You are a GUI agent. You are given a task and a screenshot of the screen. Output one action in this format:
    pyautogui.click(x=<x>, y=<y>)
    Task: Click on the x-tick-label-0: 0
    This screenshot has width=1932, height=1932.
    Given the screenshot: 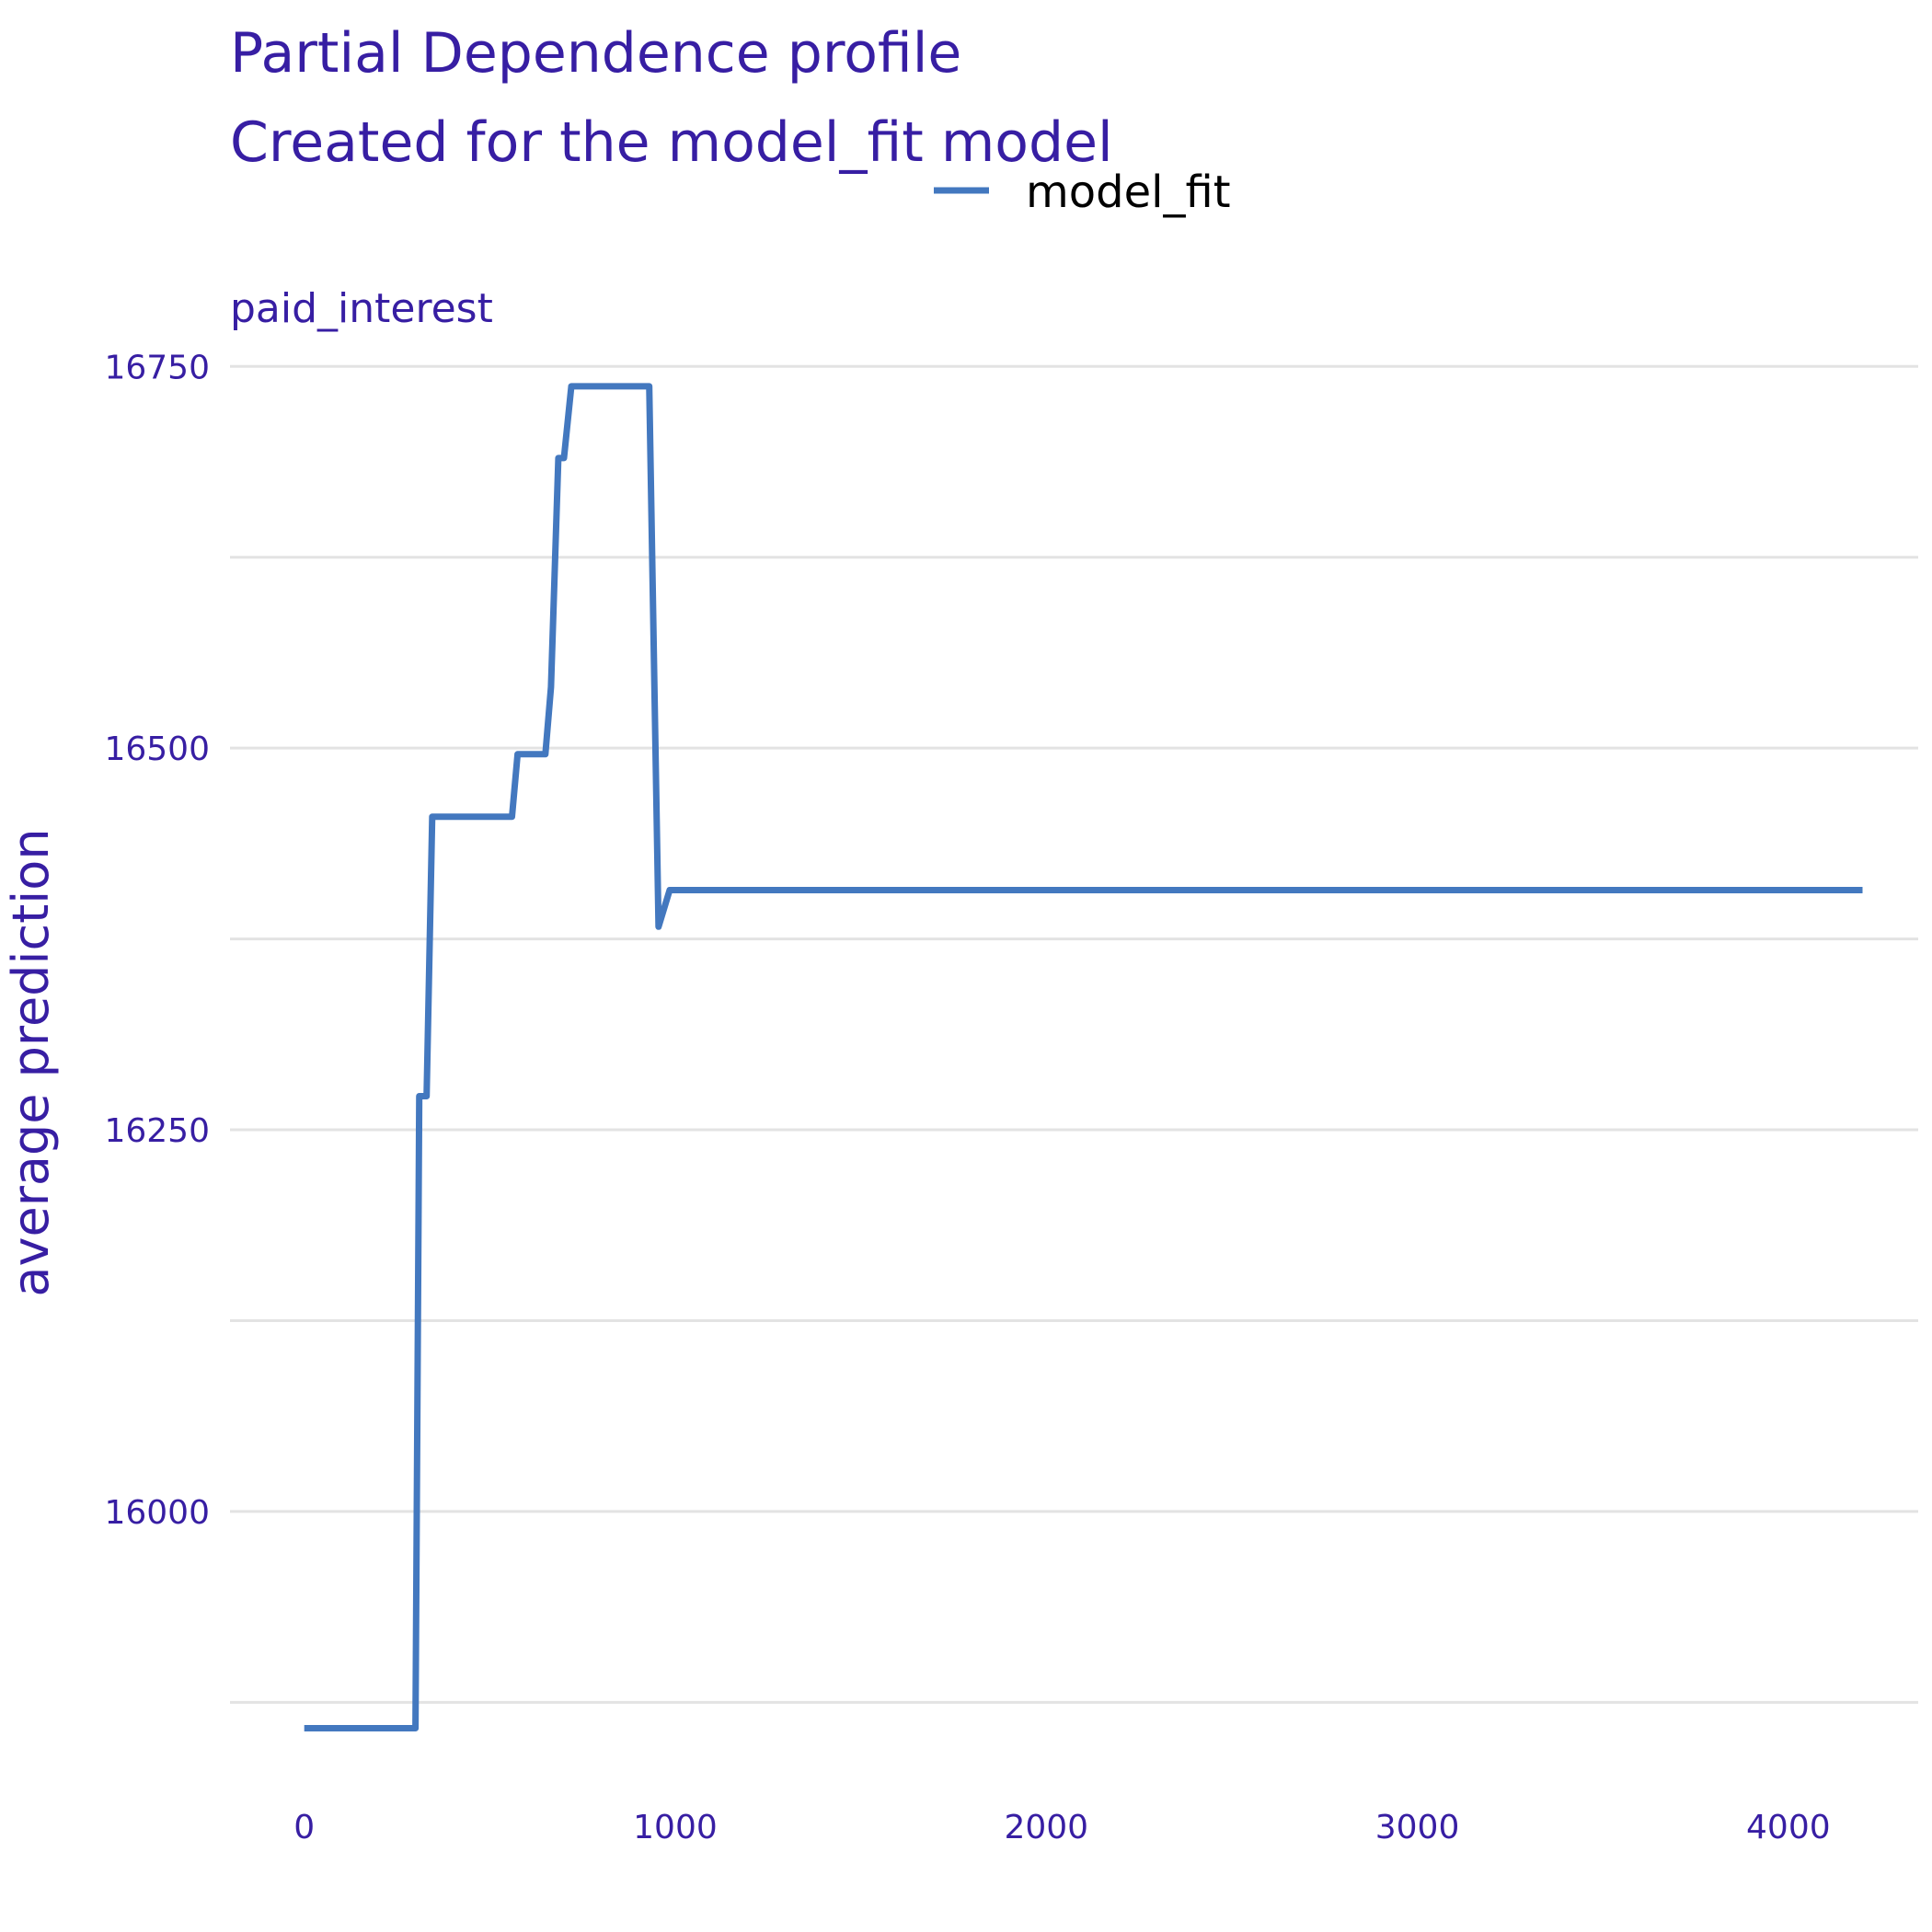 What is the action you would take?
    pyautogui.click(x=304, y=1827)
    